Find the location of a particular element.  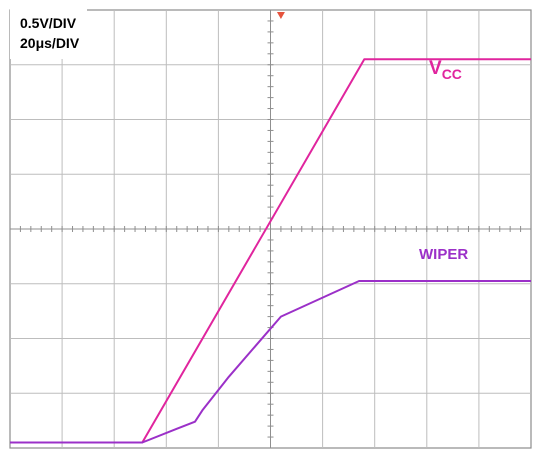

trigger-marker is located at coordinates (280, 15).